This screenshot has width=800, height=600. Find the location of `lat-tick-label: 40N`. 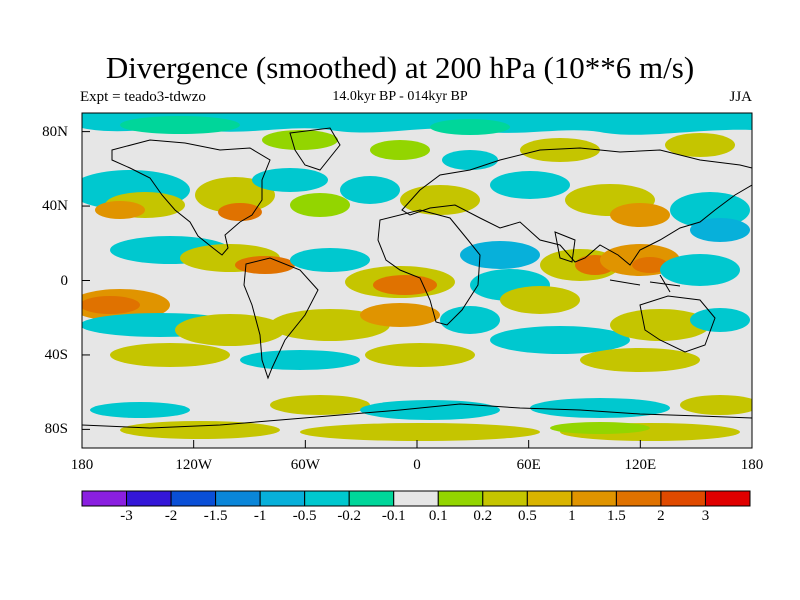

lat-tick-label: 40N is located at coordinates (55, 206).